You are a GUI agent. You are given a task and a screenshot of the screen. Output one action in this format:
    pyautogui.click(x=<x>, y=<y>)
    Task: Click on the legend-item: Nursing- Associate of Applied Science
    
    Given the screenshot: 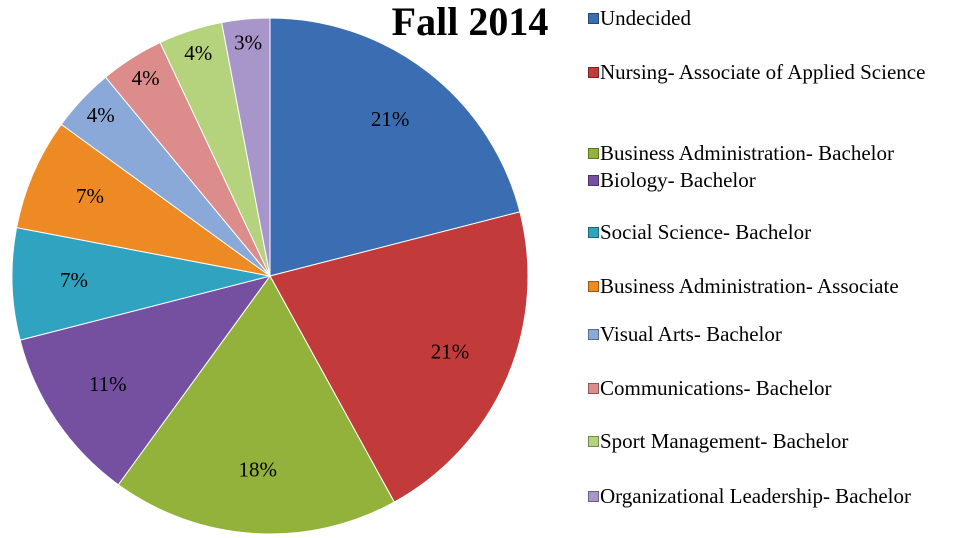 What is the action you would take?
    pyautogui.click(x=774, y=72)
    